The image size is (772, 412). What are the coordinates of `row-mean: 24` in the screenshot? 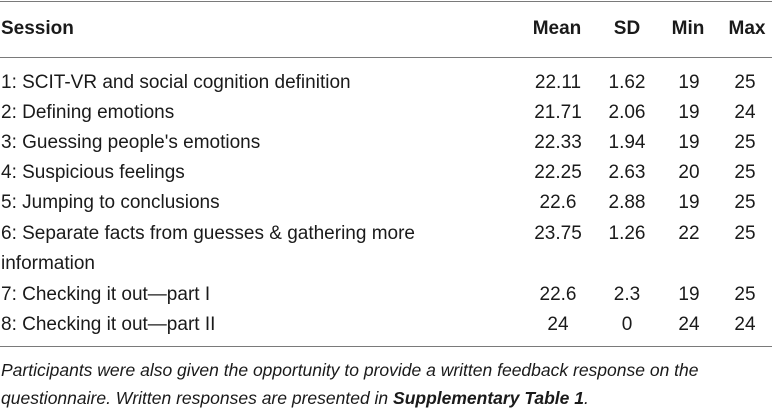 It's located at (558, 324).